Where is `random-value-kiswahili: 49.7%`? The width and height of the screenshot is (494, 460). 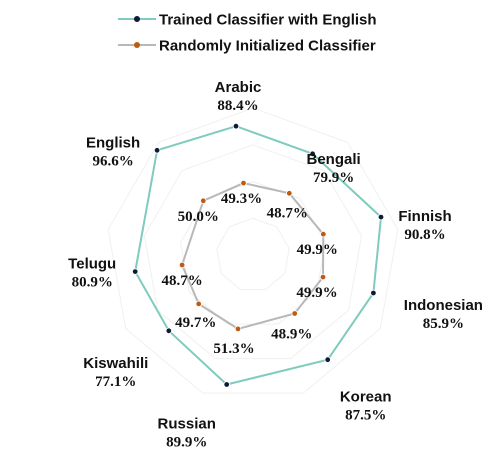 random-value-kiswahili: 49.7% is located at coordinates (195, 323).